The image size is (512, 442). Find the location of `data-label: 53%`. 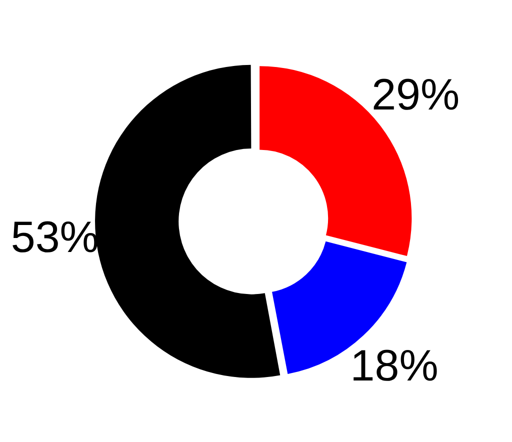

data-label: 53% is located at coordinates (54, 237).